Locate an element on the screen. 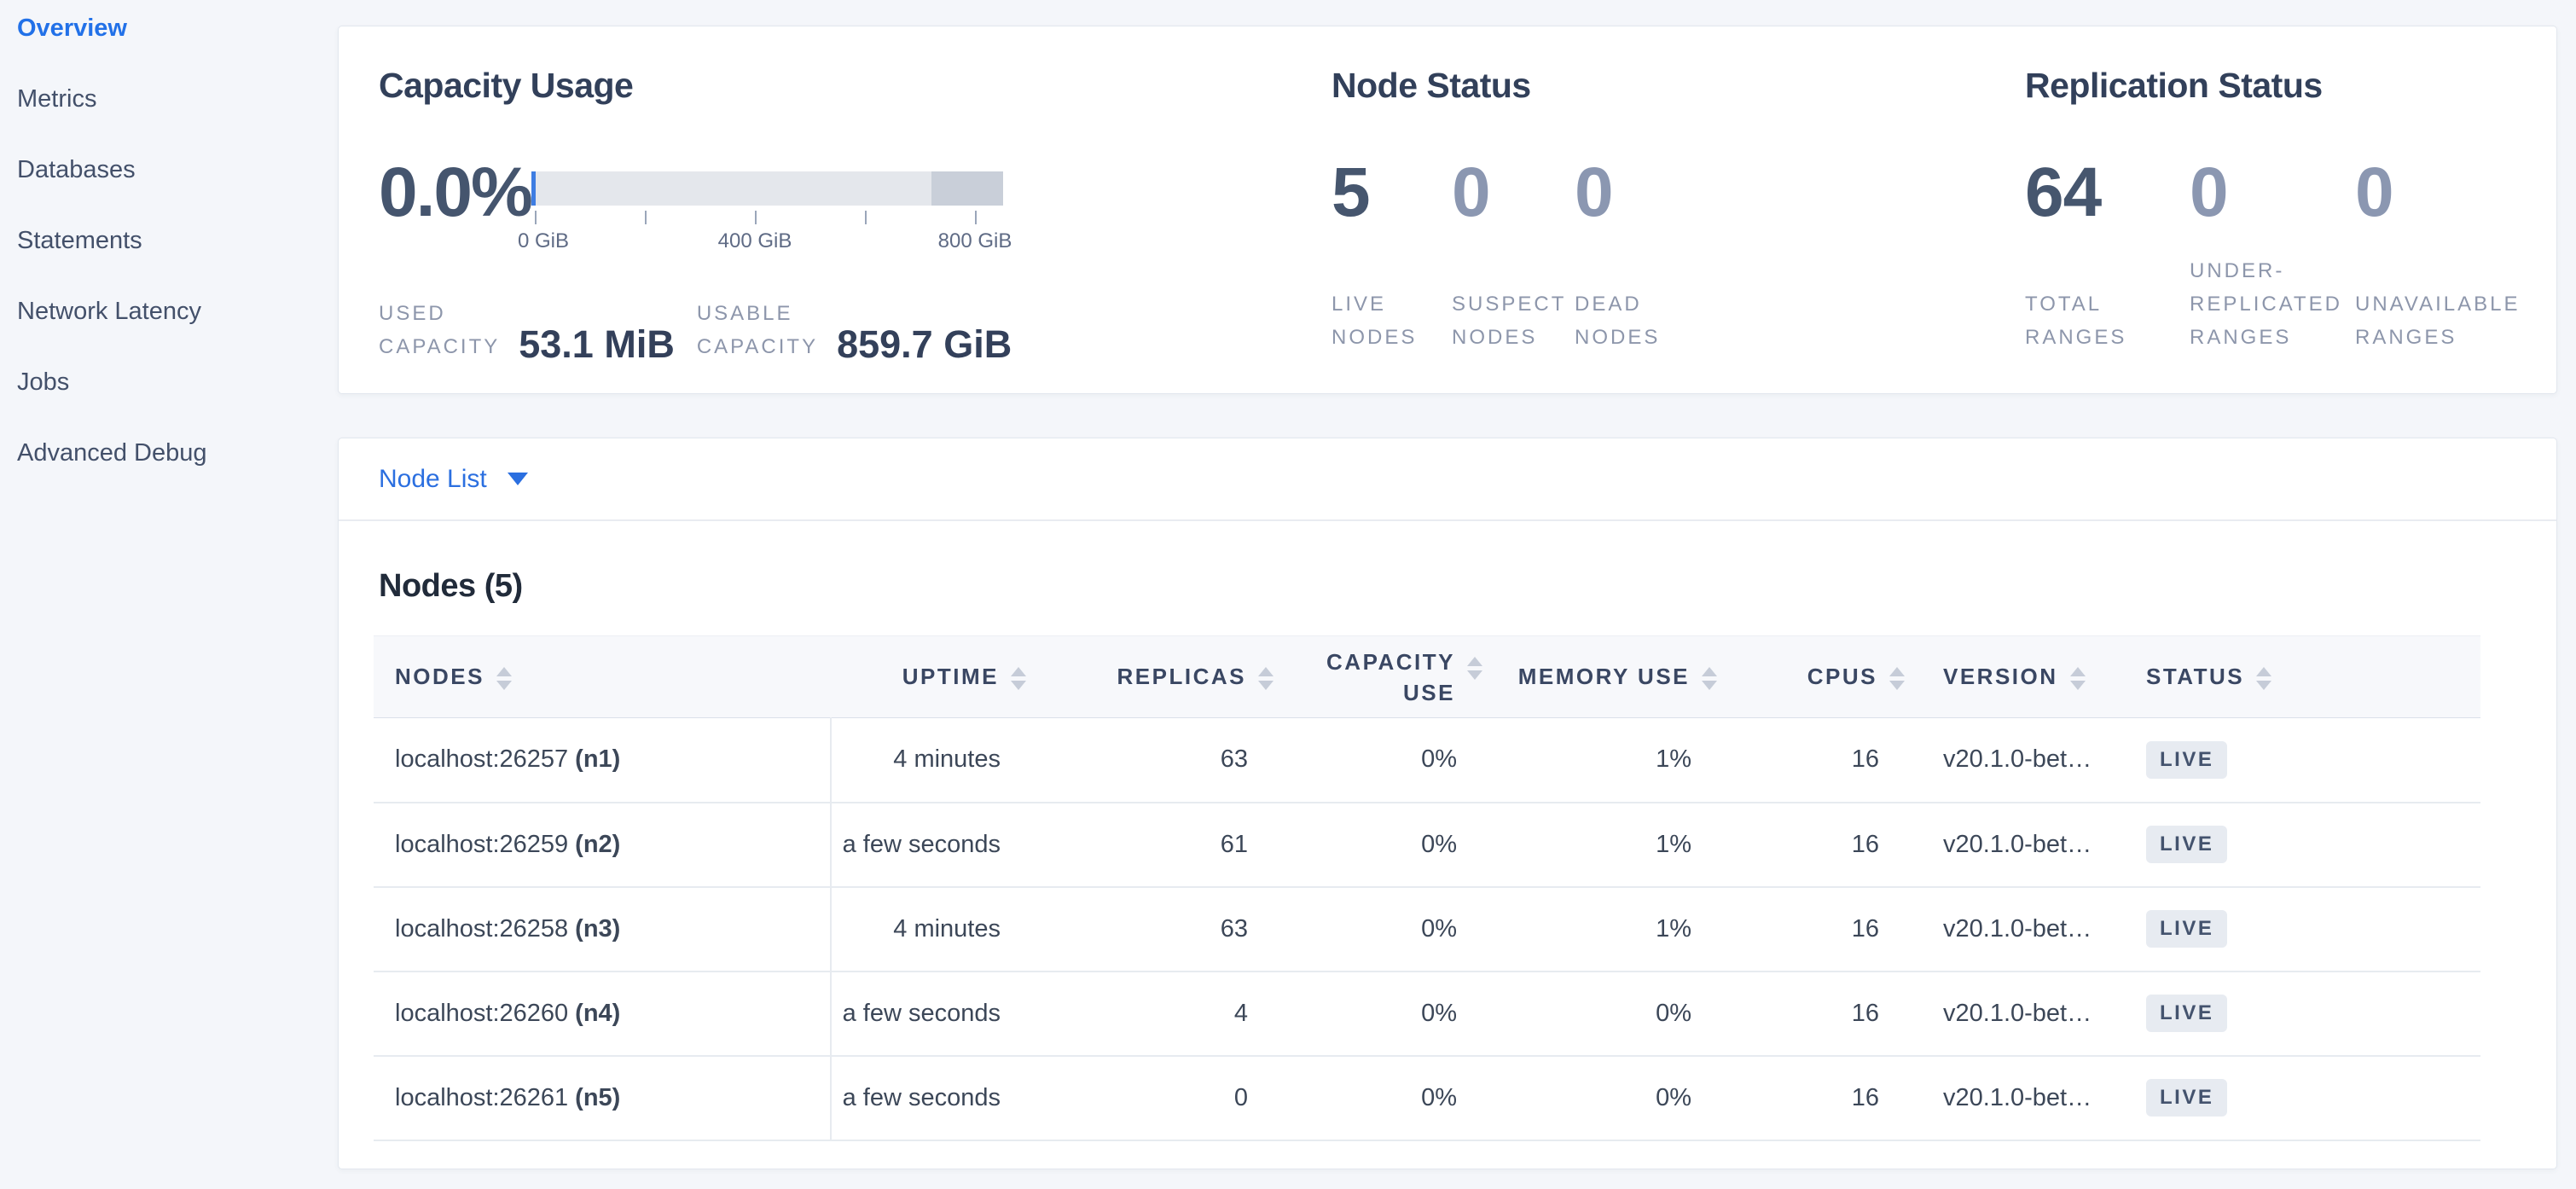 The width and height of the screenshot is (2576, 1189). nodes-count-heading: Nodes (5) is located at coordinates (451, 586).